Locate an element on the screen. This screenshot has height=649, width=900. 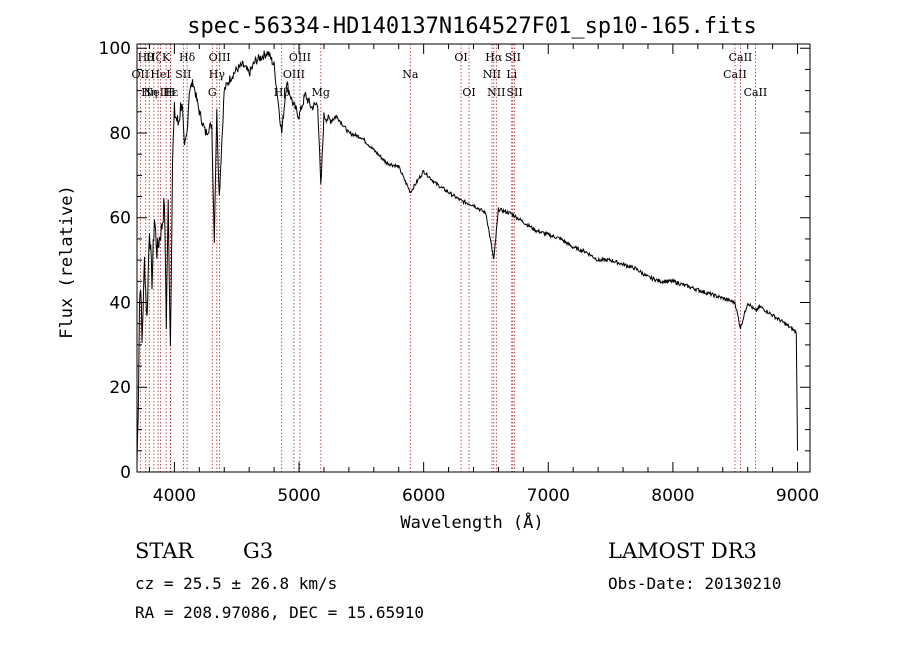
line-label-28: CaII is located at coordinates (741, 57).